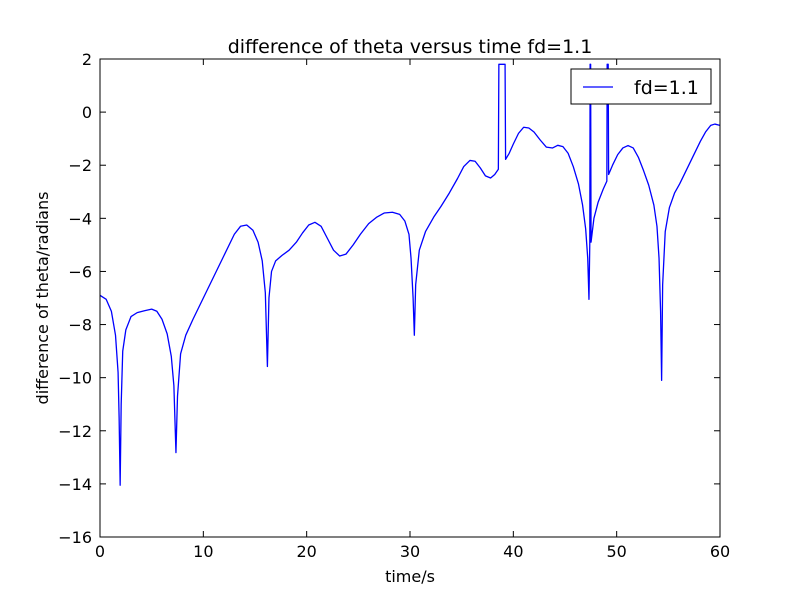  What do you see at coordinates (80, 271) in the screenshot?
I see `y-tick-label: −6` at bounding box center [80, 271].